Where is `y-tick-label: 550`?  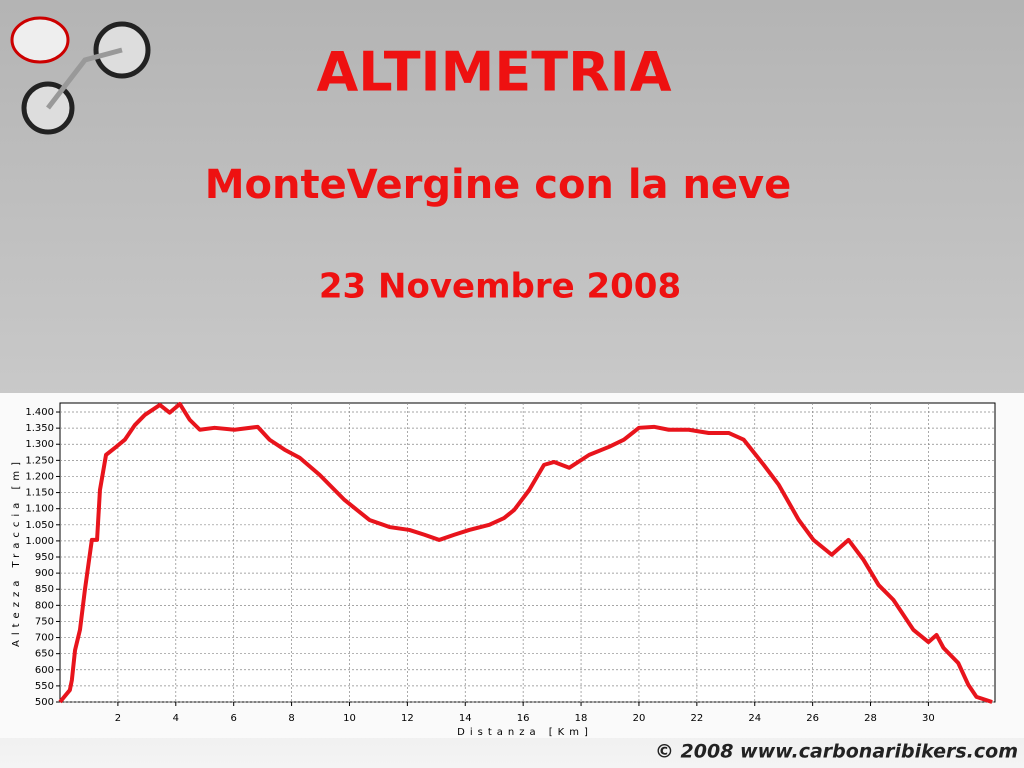
y-tick-label: 550 is located at coordinates (44, 686).